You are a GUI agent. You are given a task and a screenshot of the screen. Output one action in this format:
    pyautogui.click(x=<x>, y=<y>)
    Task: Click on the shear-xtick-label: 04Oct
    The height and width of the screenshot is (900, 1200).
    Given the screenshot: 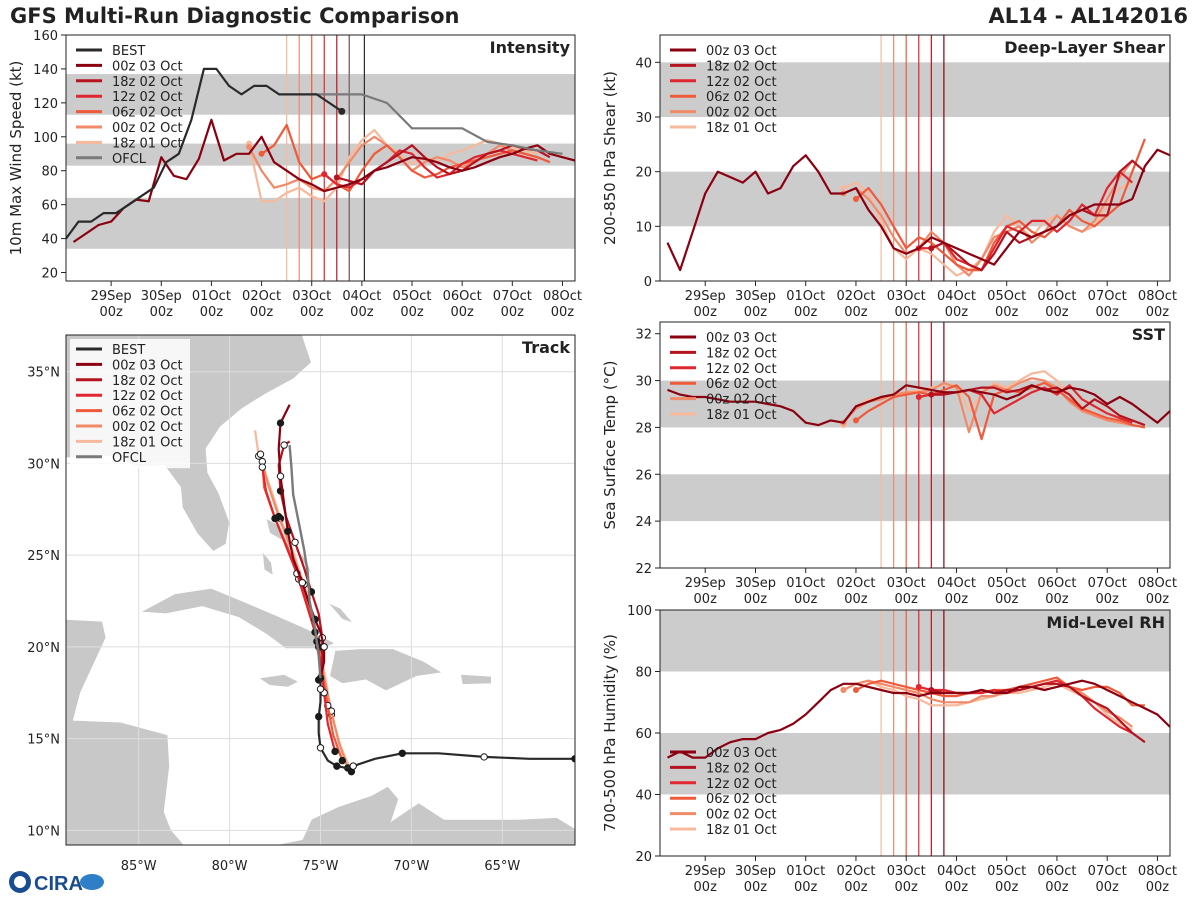 What is the action you would take?
    pyautogui.click(x=956, y=296)
    